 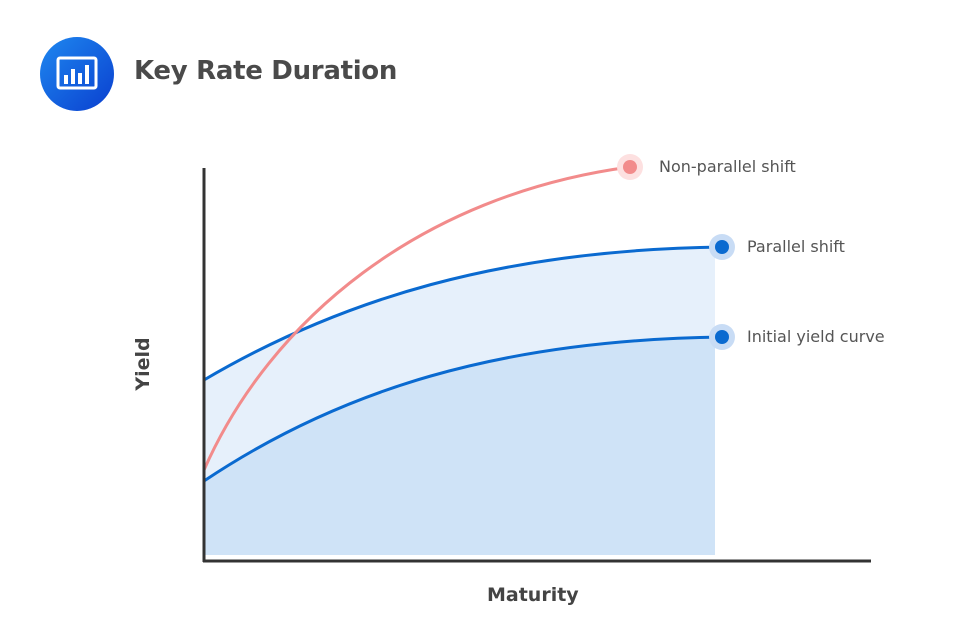 I want to click on bar-chart-icon, so click(x=77, y=73).